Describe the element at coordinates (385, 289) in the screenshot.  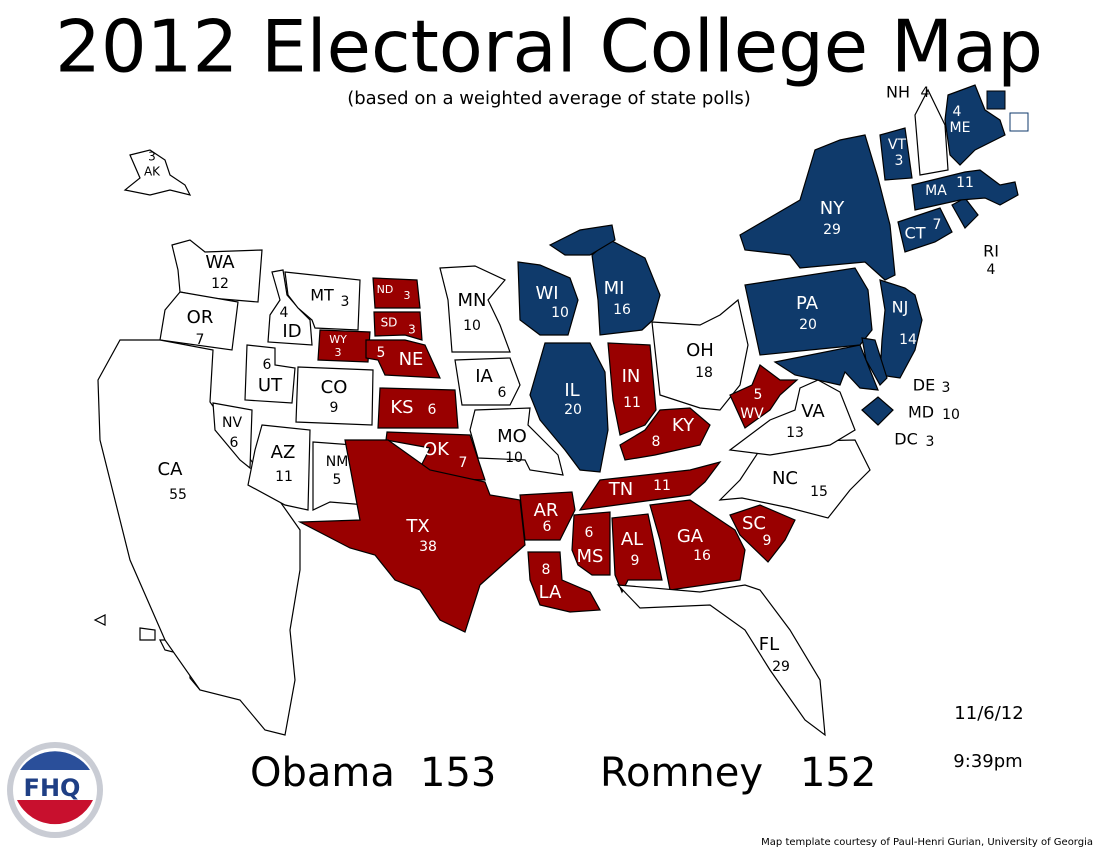
I see `state-abbr: ND` at that location.